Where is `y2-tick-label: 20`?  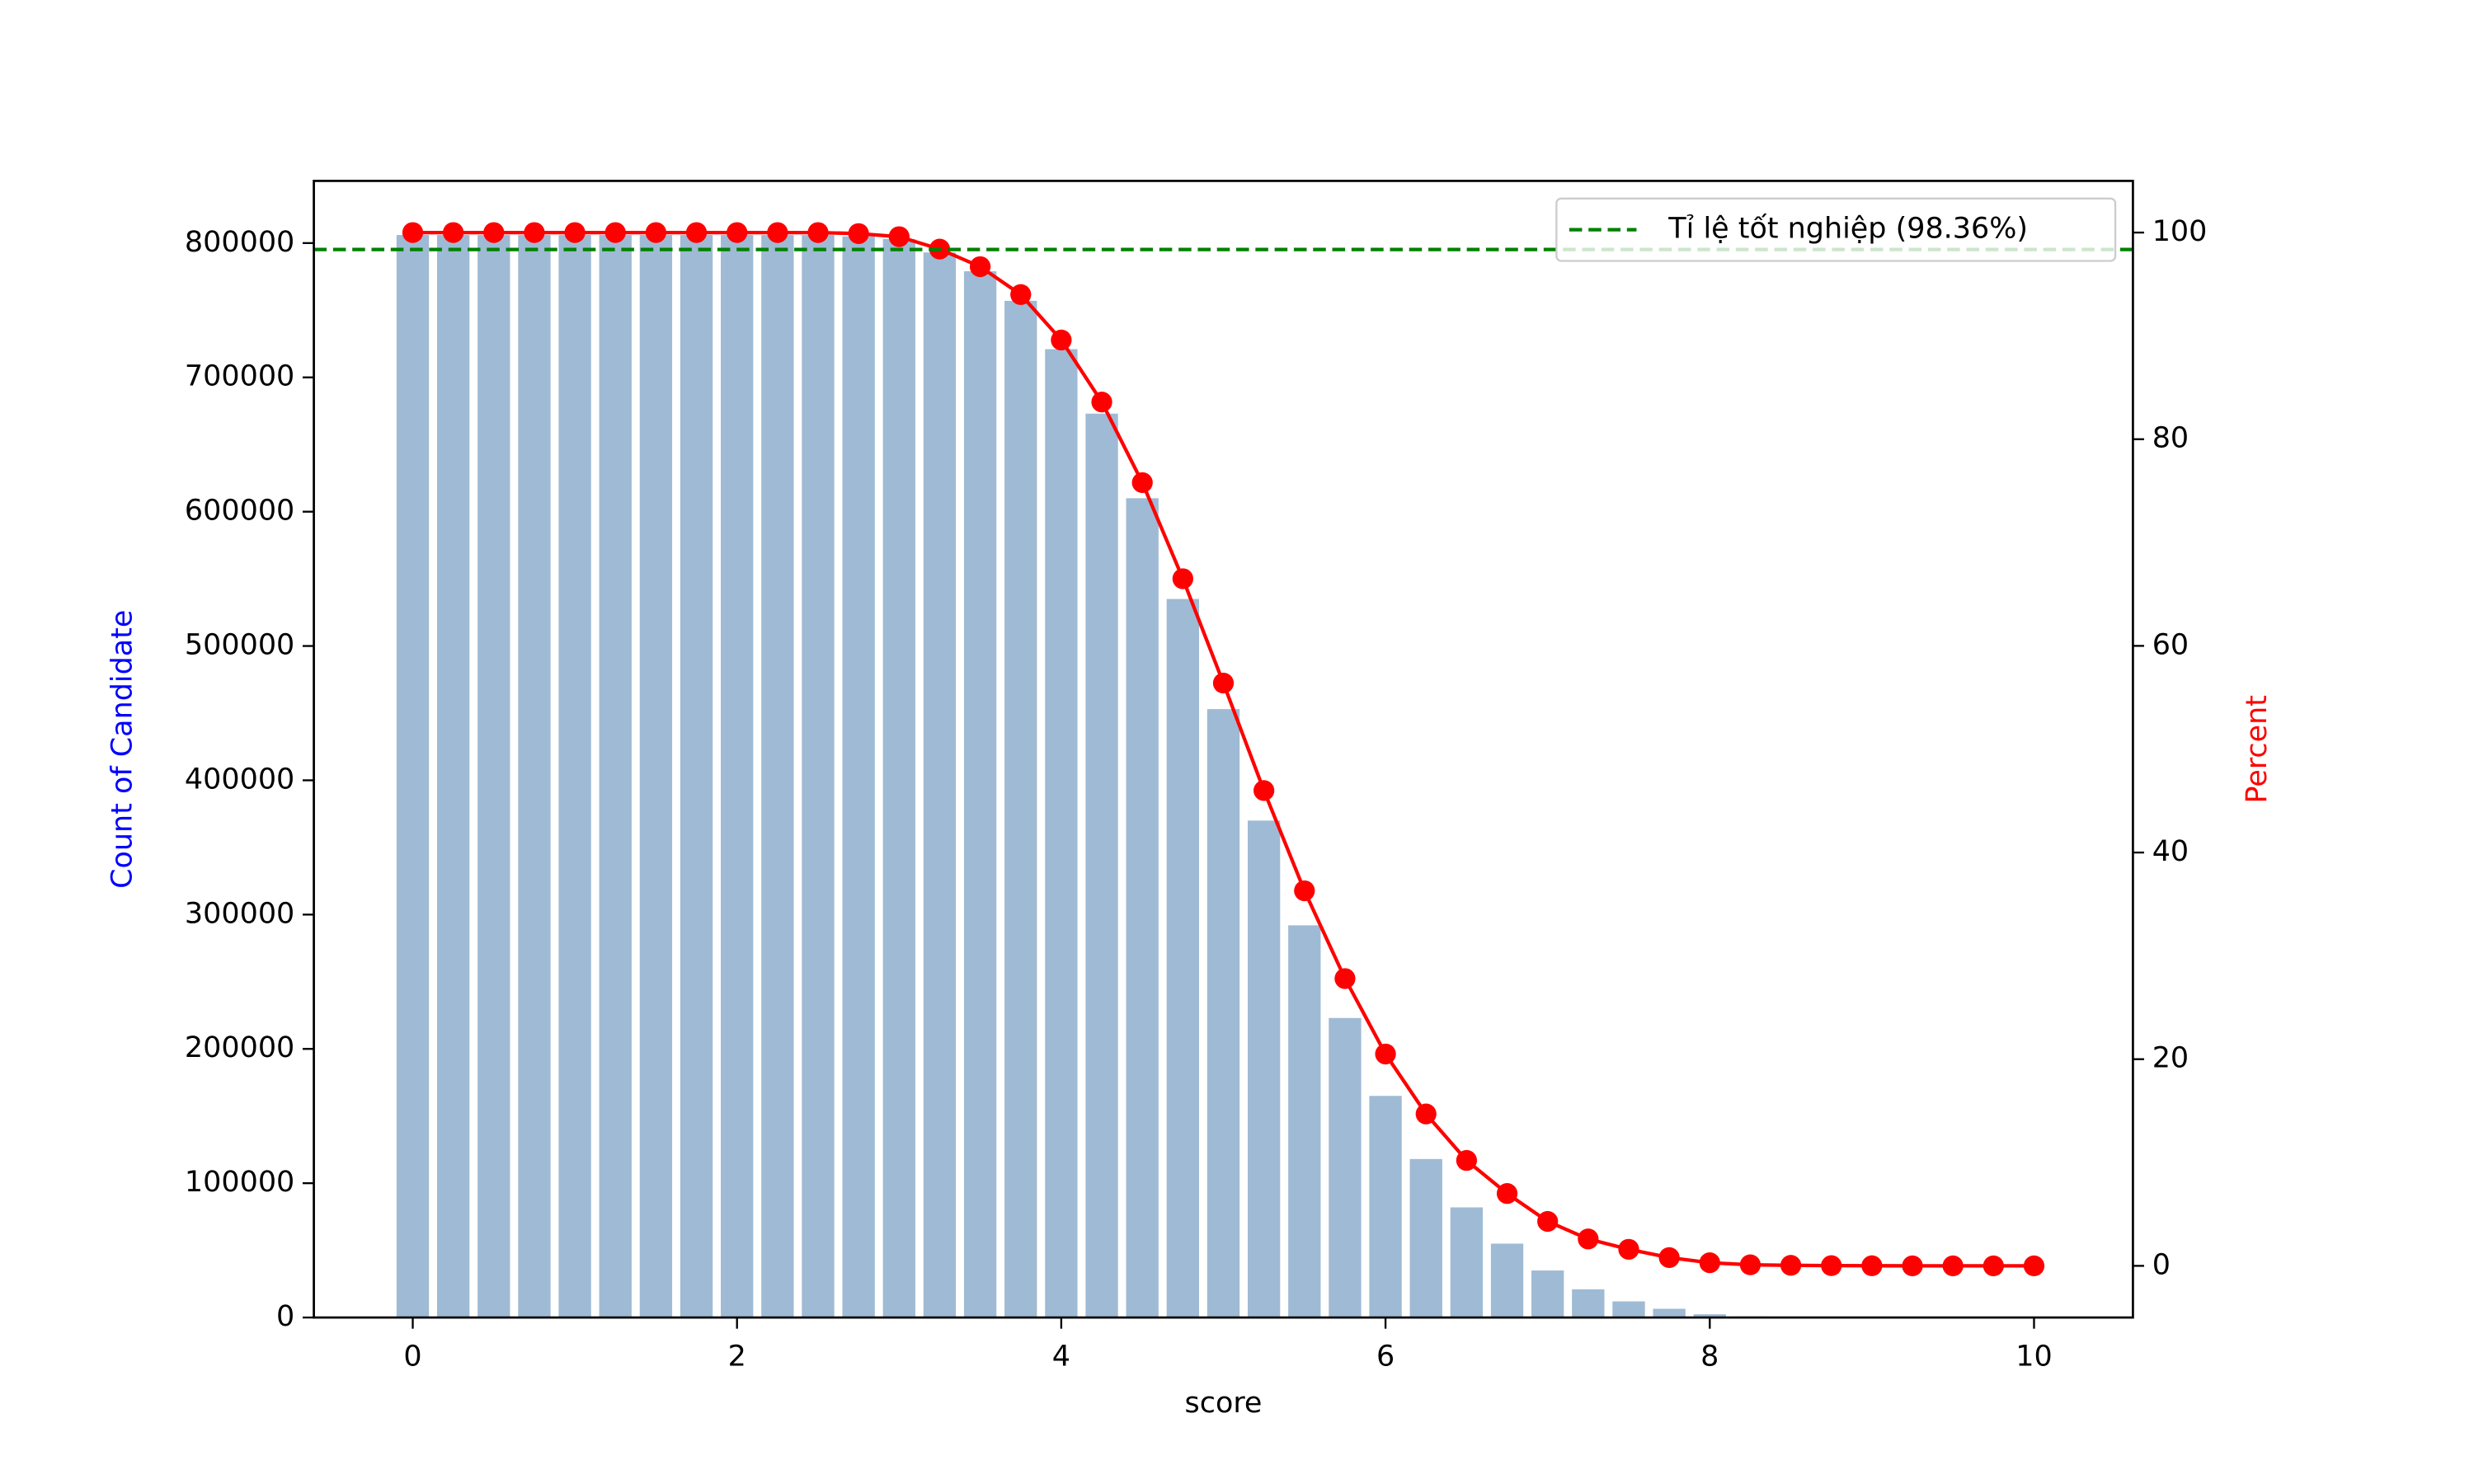
y2-tick-label: 20 is located at coordinates (2170, 1058).